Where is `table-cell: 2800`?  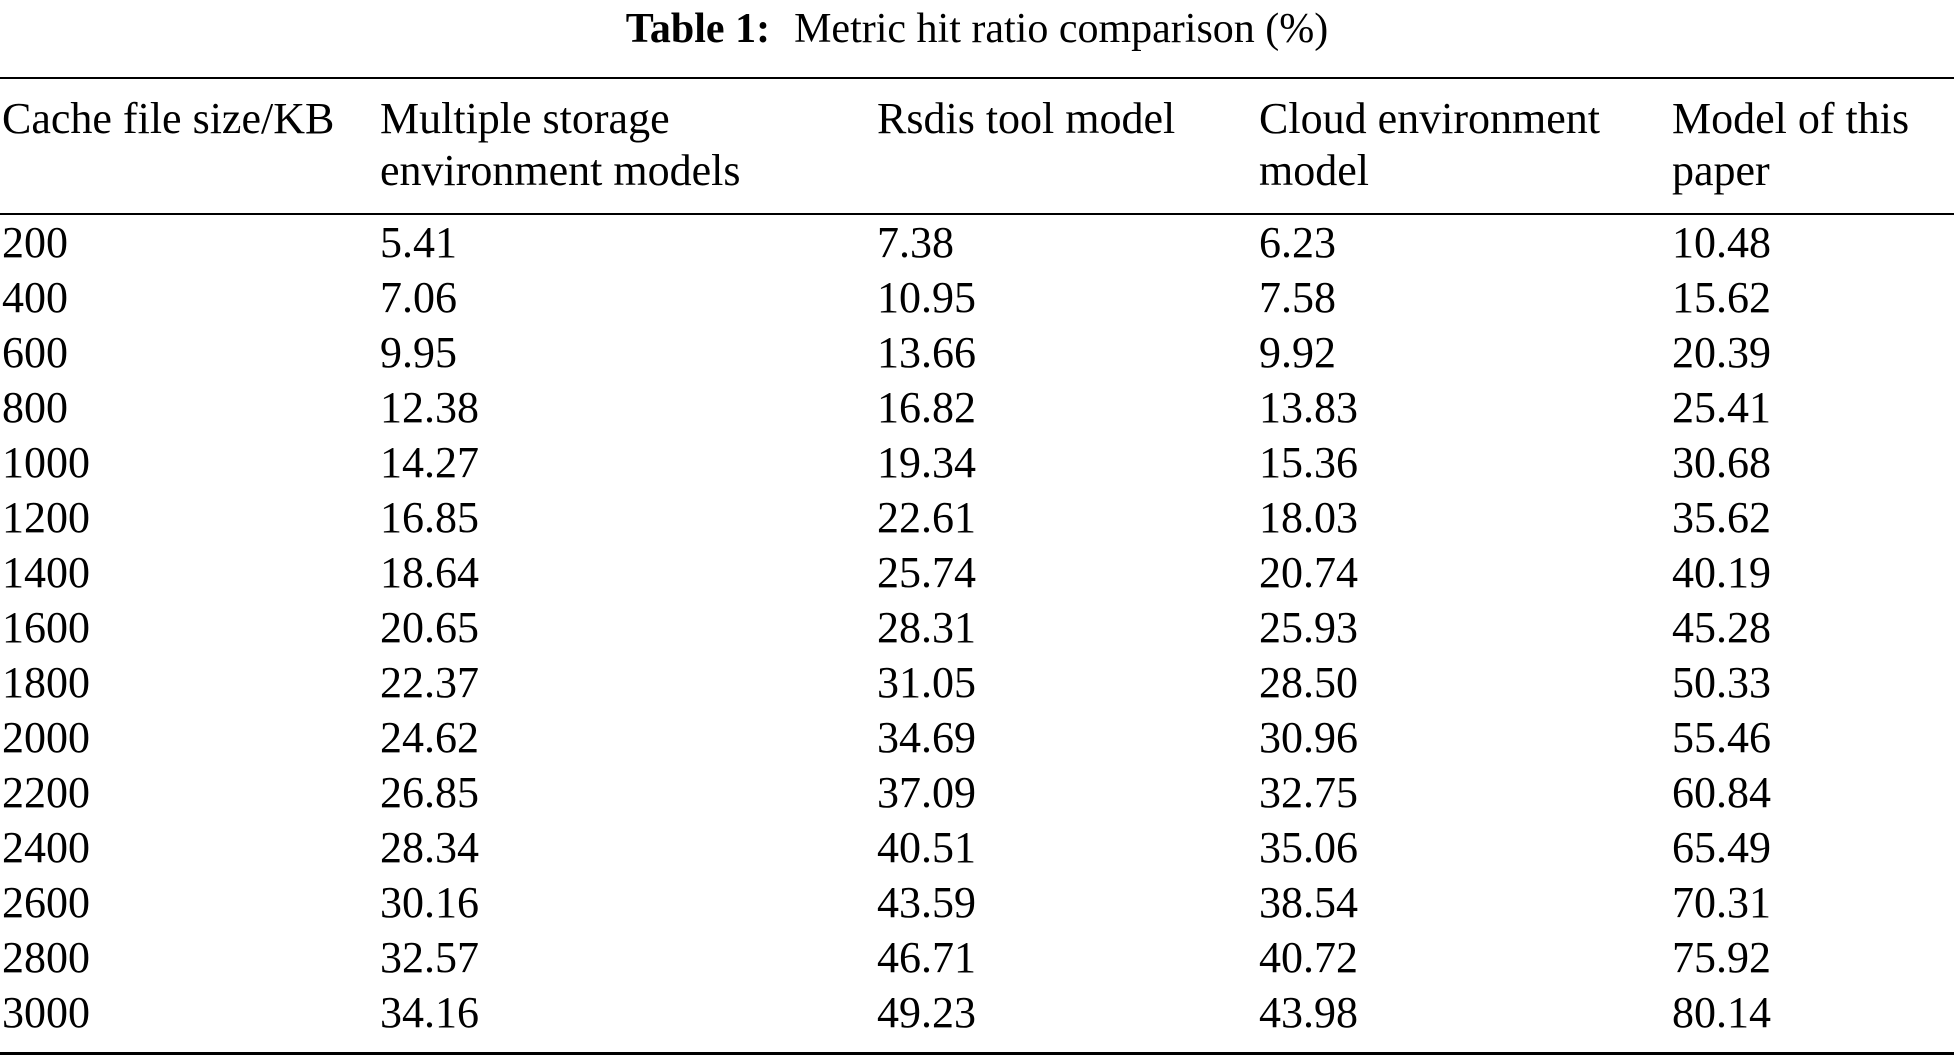
table-cell: 2800 is located at coordinates (46, 957).